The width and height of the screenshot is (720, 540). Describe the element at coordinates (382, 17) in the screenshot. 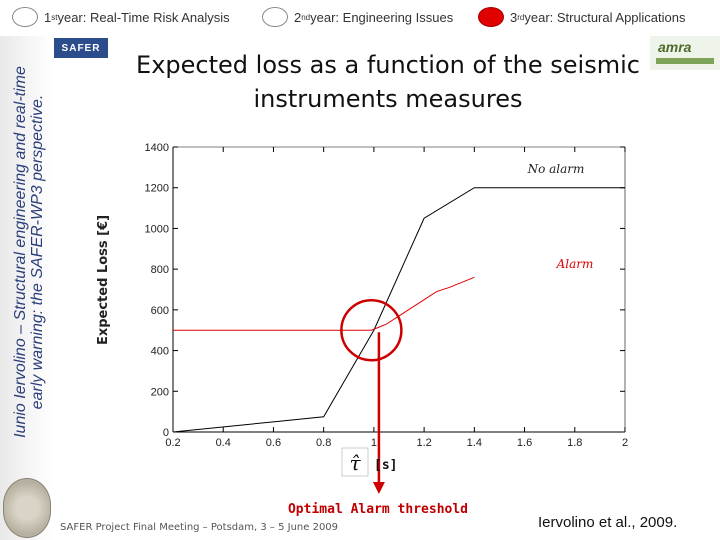

I see `year-2-label: year: Engineering Issues` at that location.